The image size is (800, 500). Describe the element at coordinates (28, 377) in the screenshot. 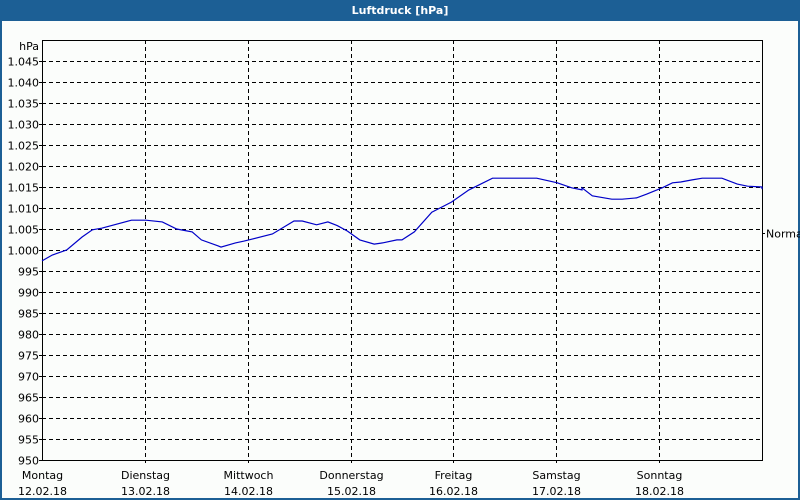

I see `y-tick-label: 970` at that location.